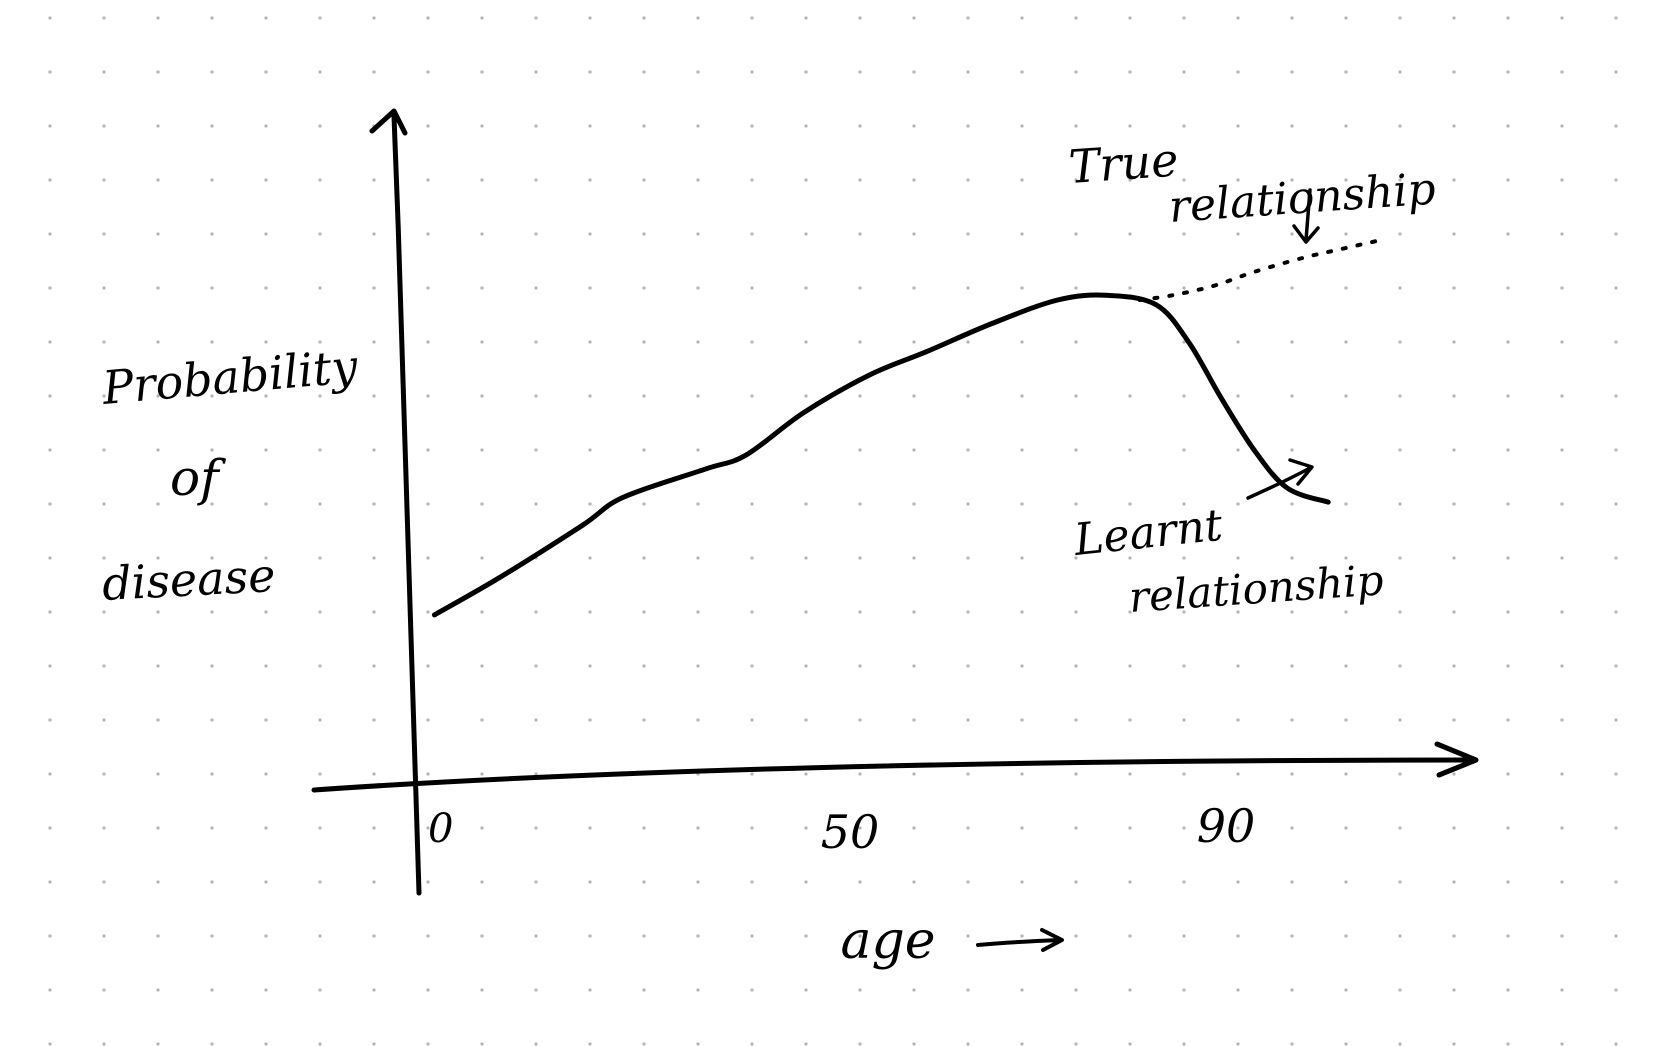  What do you see at coordinates (189, 579) in the screenshot?
I see `y-axis-label-line-3: disease` at bounding box center [189, 579].